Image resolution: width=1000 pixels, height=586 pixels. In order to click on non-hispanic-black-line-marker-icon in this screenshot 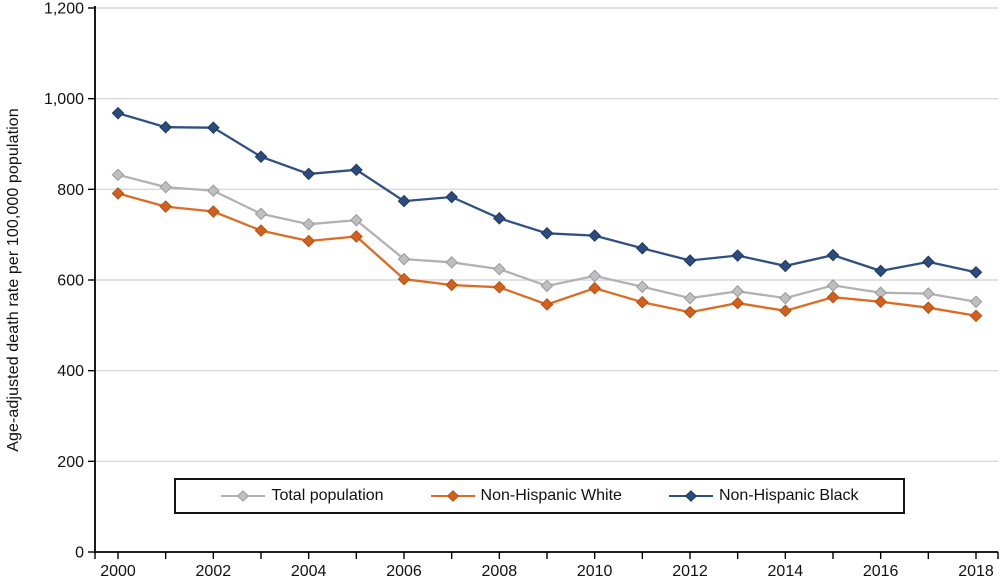, I will do `click(690, 496)`.